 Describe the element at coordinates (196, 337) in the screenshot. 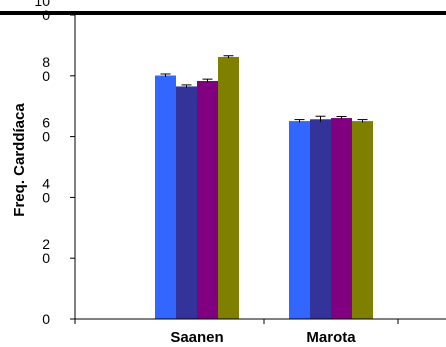

I see `x-category-label: Saanen` at that location.